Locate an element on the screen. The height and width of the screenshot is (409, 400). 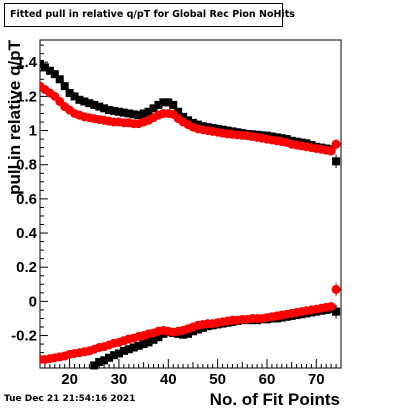
x-axis: 20 30 40 50 60 70 is located at coordinates (193, 373).